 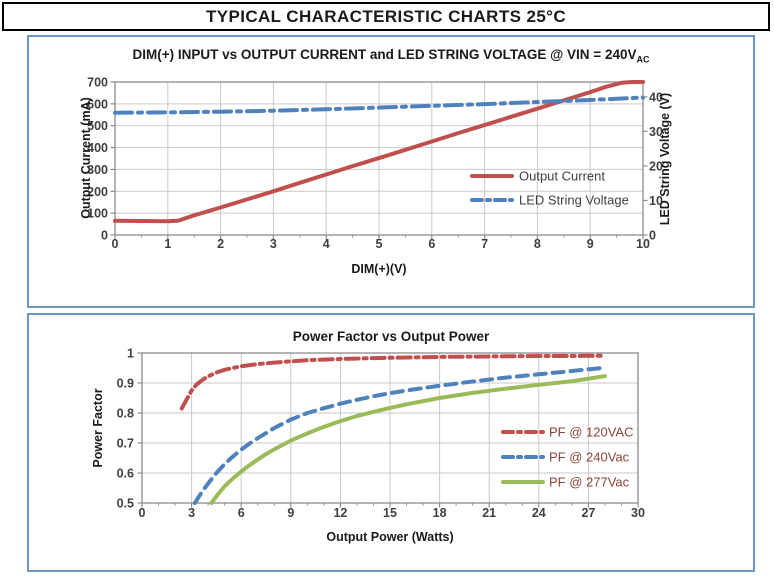 I want to click on x-tick-label: 4, so click(x=326, y=244).